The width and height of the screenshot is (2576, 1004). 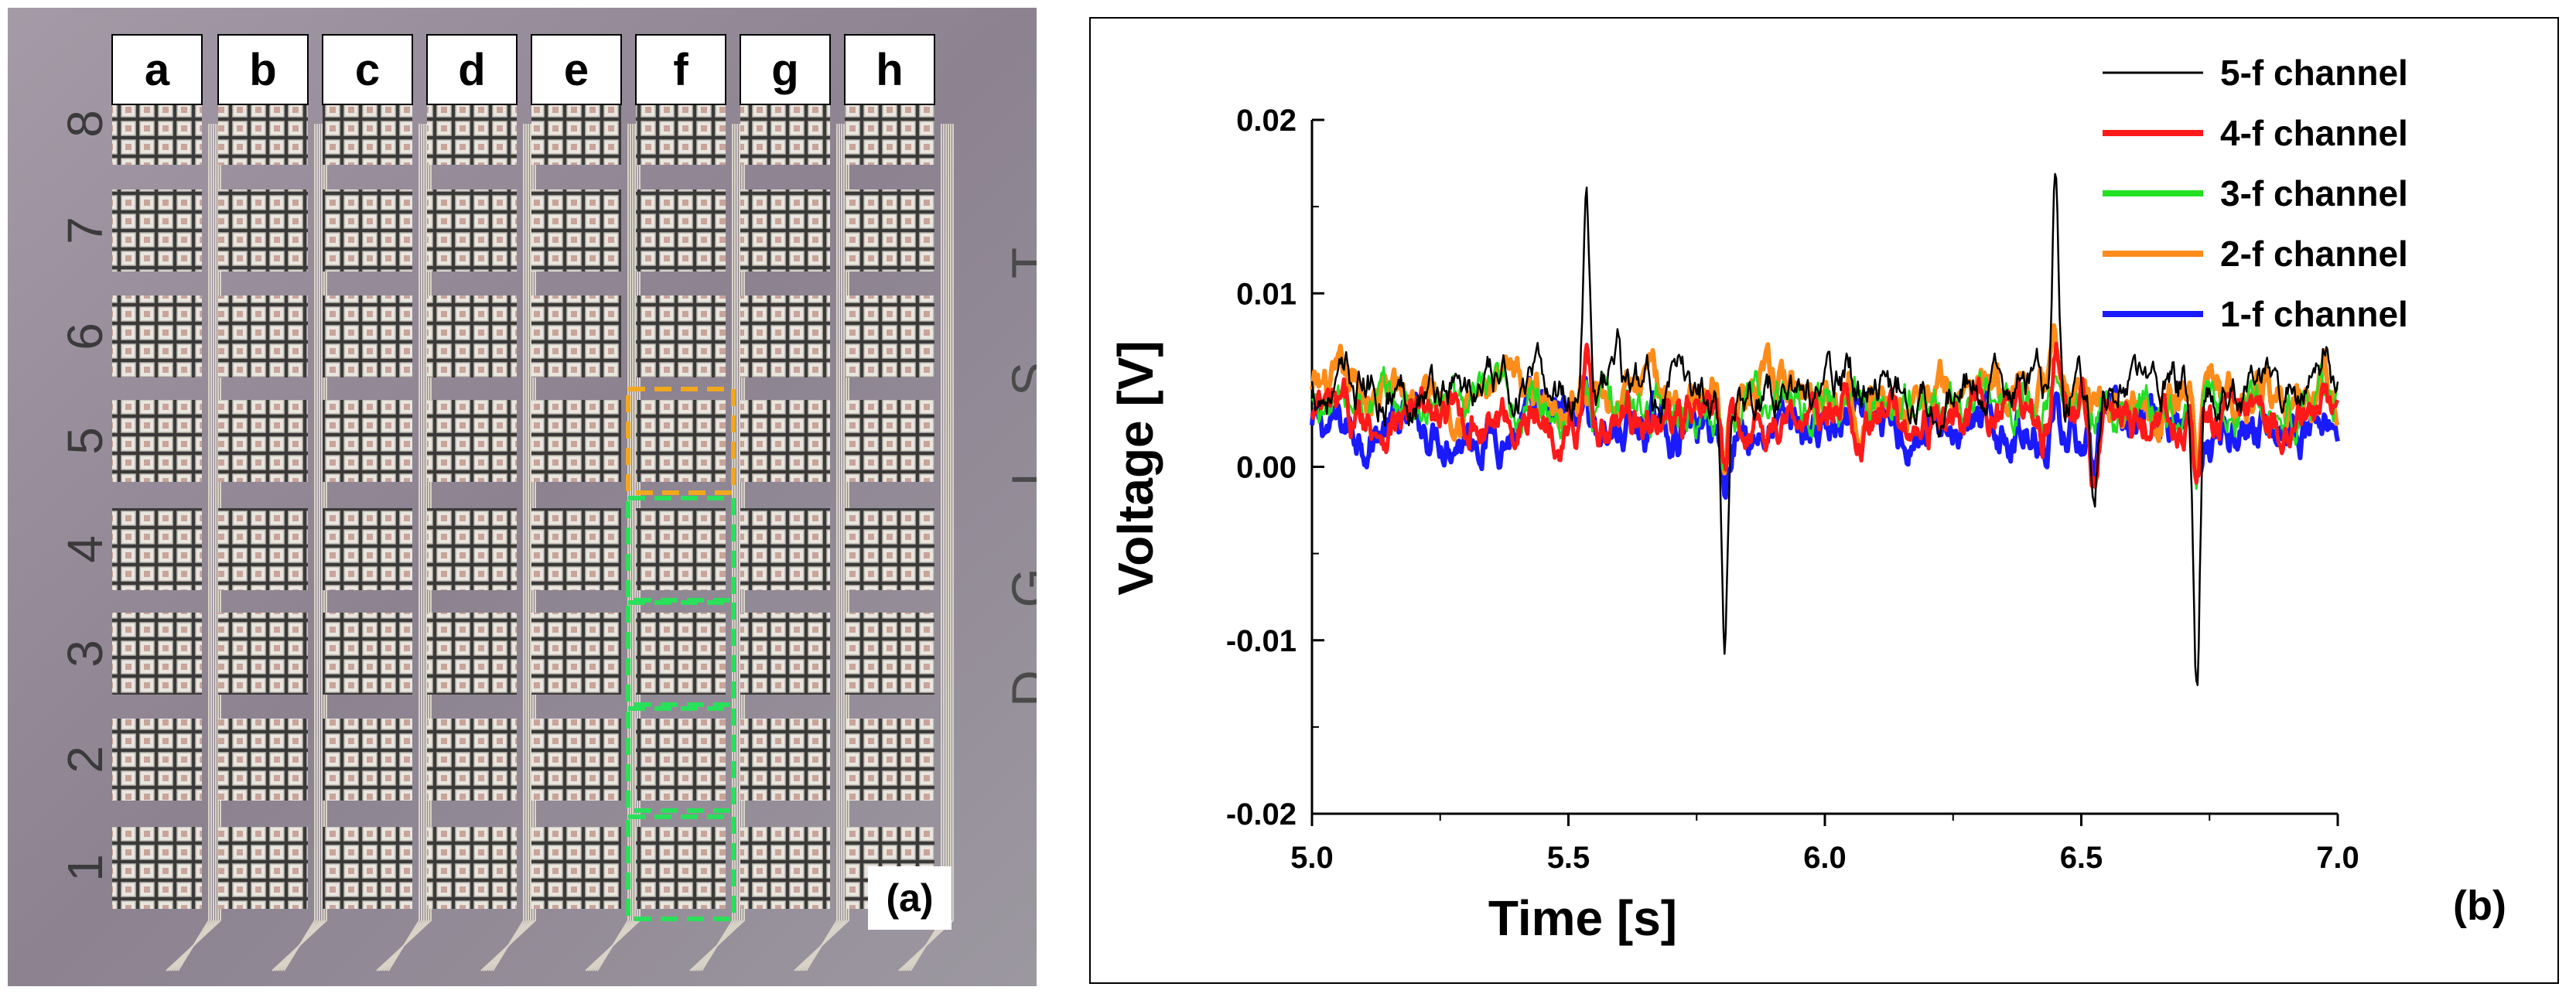 What do you see at coordinates (85, 868) in the screenshot?
I see `row-label-1: 1` at bounding box center [85, 868].